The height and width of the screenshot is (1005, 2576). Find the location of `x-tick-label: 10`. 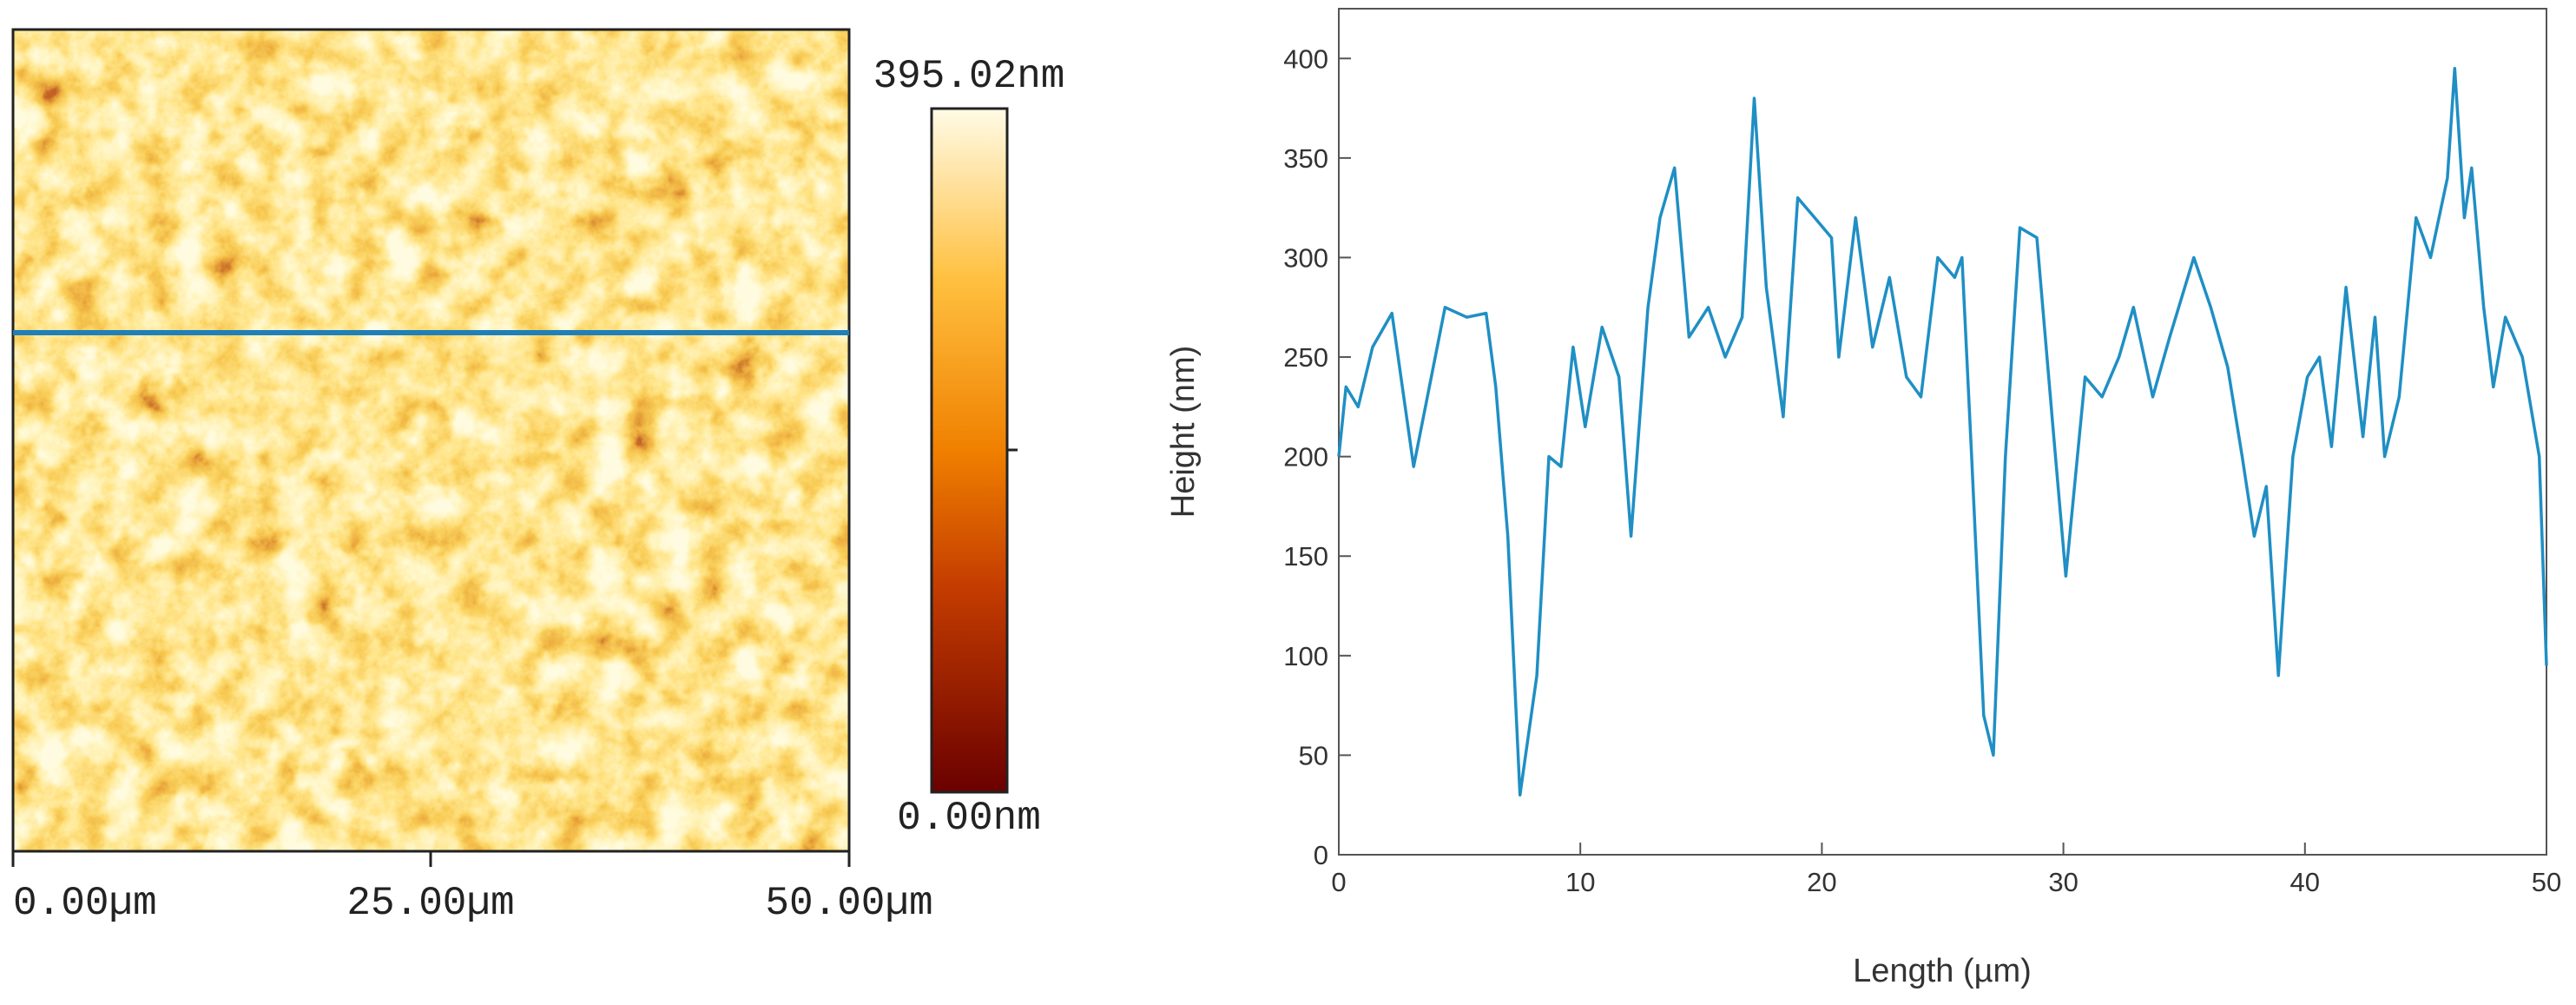

x-tick-label: 10 is located at coordinates (1580, 882).